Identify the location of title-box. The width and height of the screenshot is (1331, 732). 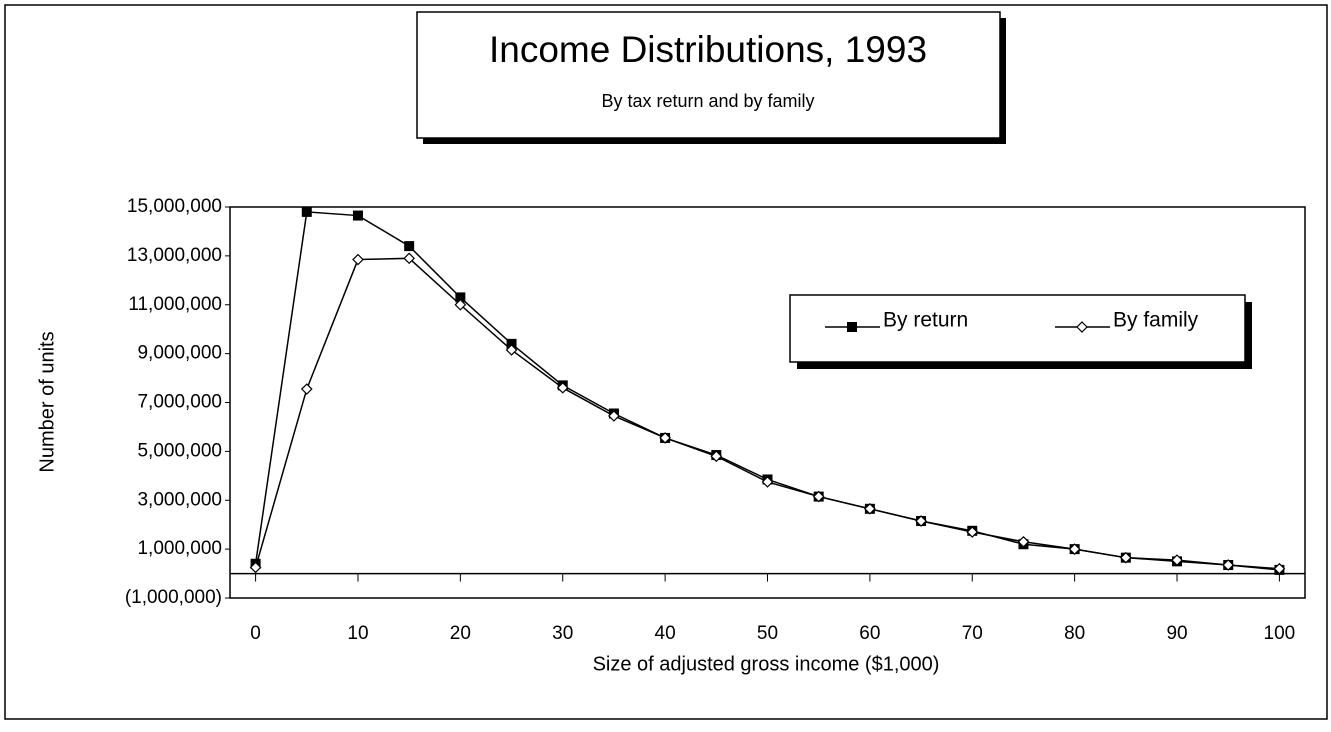
(708, 75).